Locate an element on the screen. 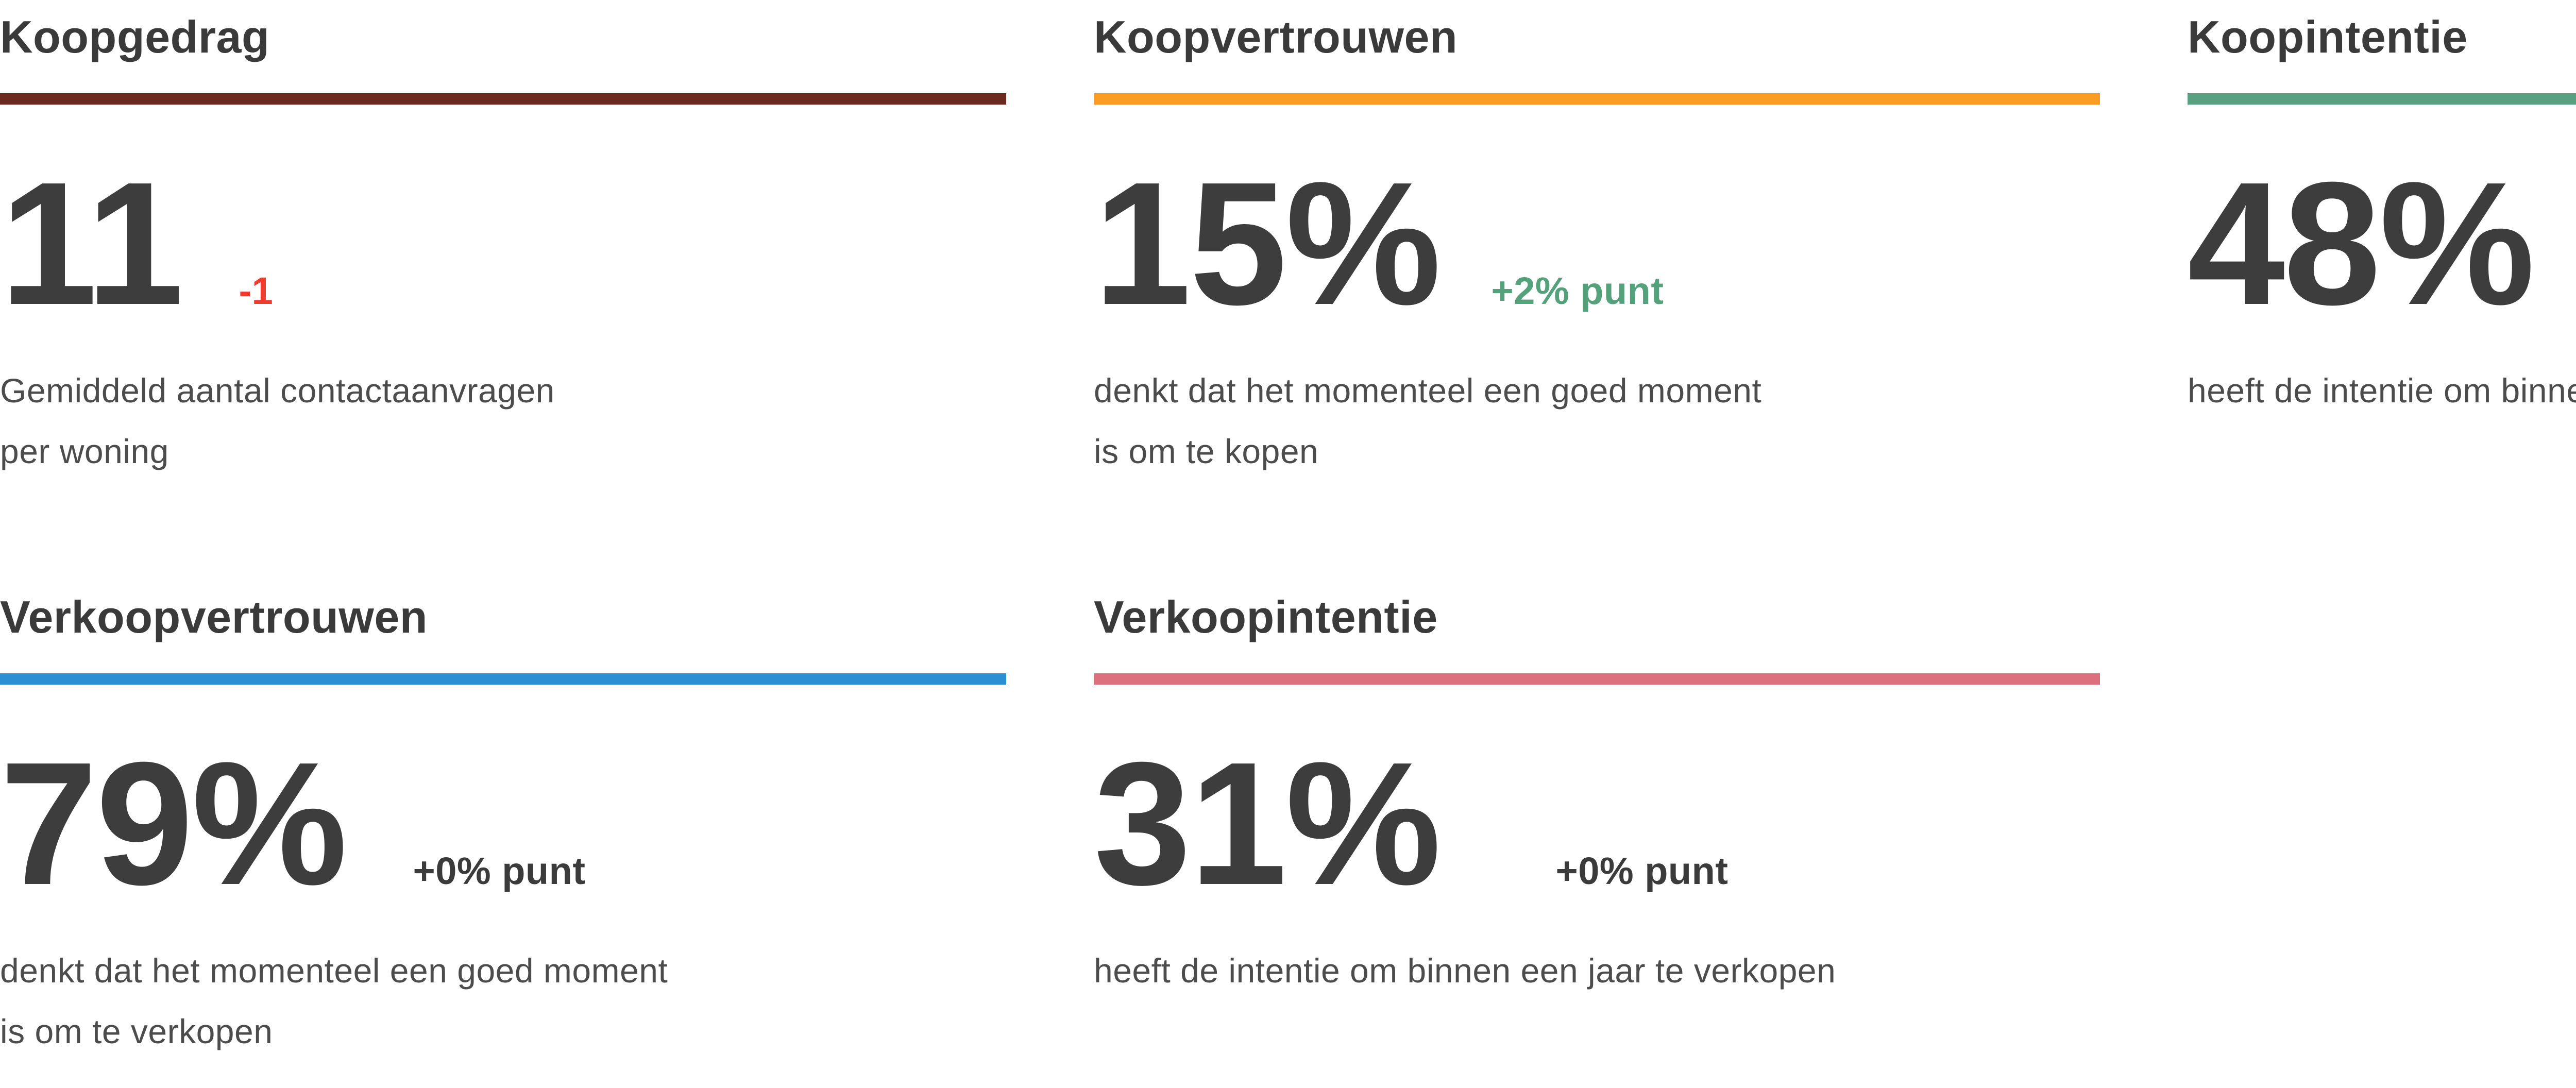  kpi-value: 48% is located at coordinates (2361, 244).